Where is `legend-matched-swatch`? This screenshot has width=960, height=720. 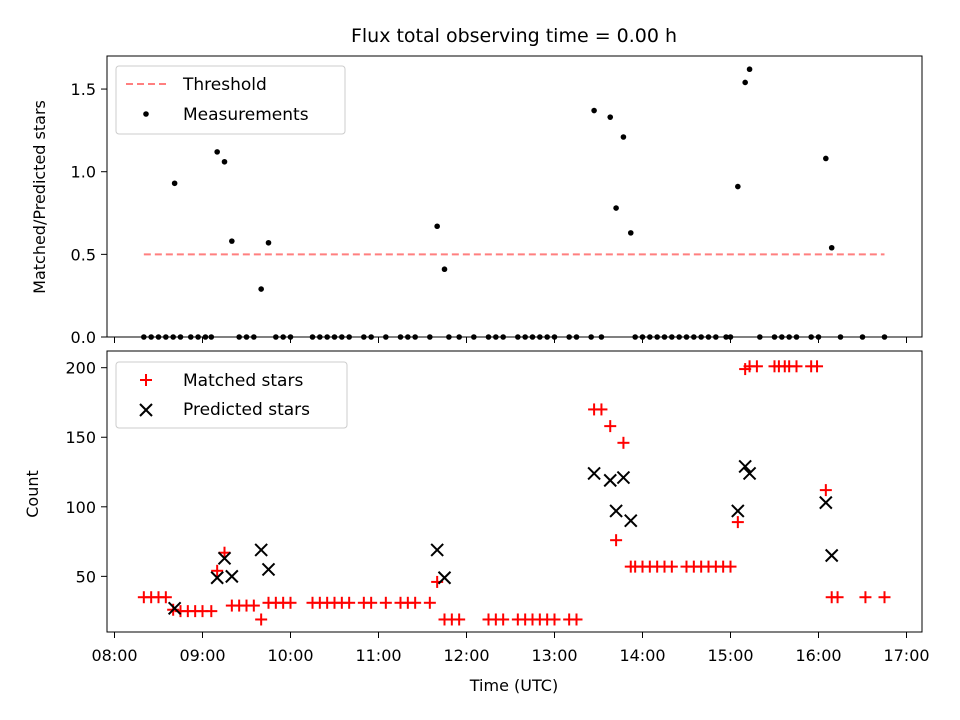 legend-matched-swatch is located at coordinates (146, 380).